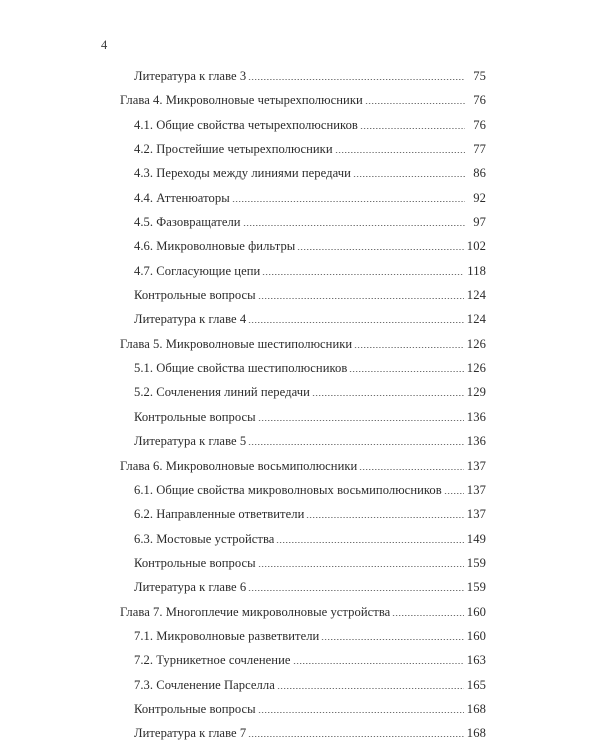  Describe the element at coordinates (182, 197) in the screenshot. I see `toc-entry-title: 4.4. Аттенюаторы` at that location.